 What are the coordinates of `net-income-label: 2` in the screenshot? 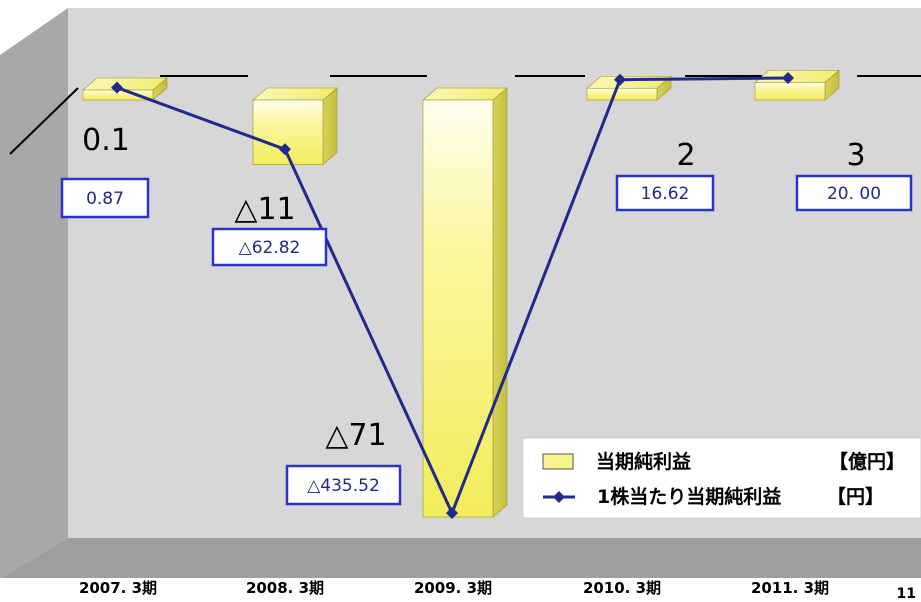 It's located at (685, 155).